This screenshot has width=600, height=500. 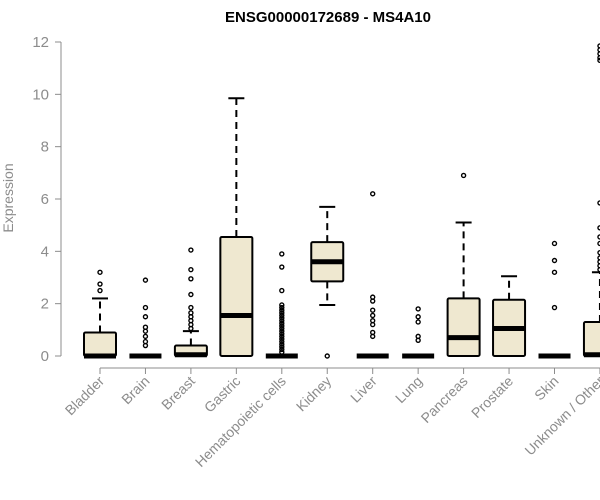 What do you see at coordinates (8, 197) in the screenshot?
I see `y-axis-label: Expression` at bounding box center [8, 197].